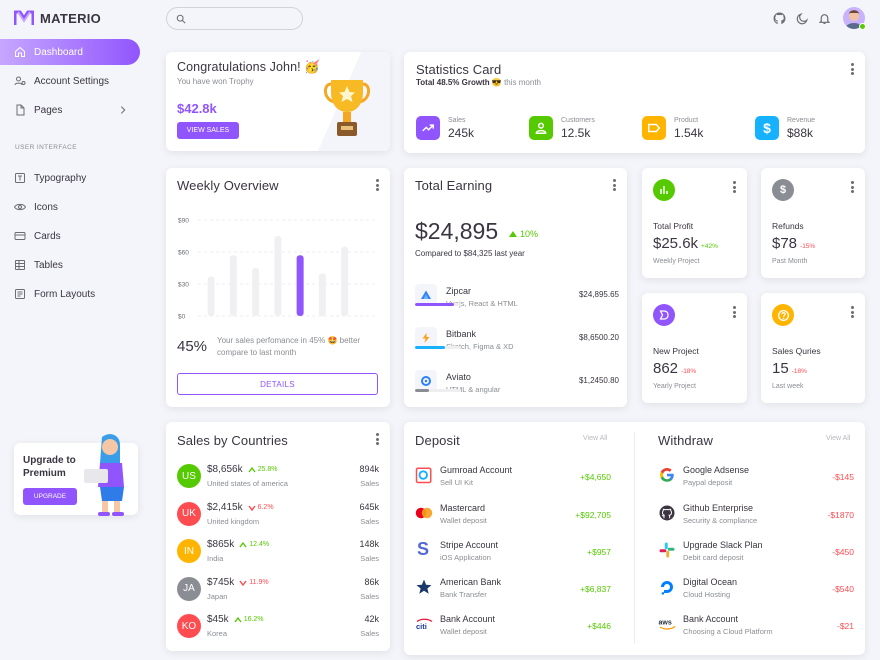 Image resolution: width=880 pixels, height=660 pixels. What do you see at coordinates (707, 594) in the screenshot?
I see `row-subtitle: Cloud Hosting` at bounding box center [707, 594].